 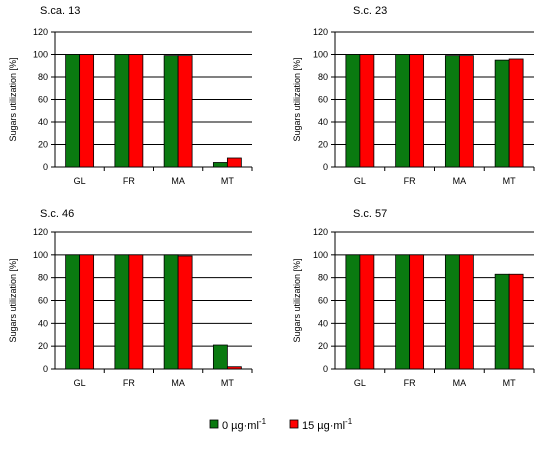 I want to click on panel-title: S.c. 57, so click(x=370, y=214).